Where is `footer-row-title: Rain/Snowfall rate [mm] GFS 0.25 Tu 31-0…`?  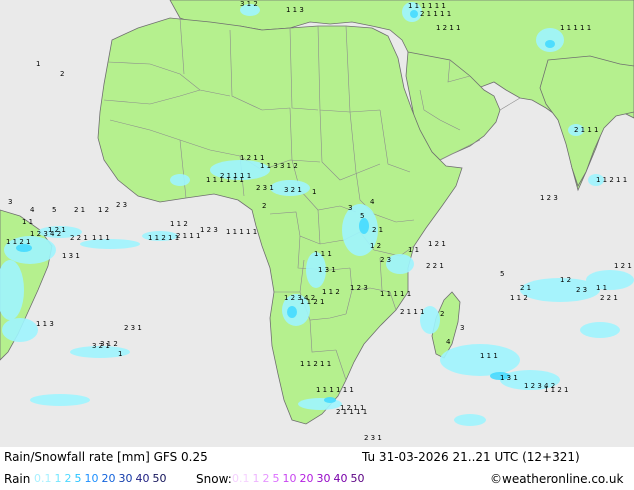
footer-row-title: Rain/Snowfall rate [mm] GFS 0.25 Tu 31-0… is located at coordinates (317, 457).